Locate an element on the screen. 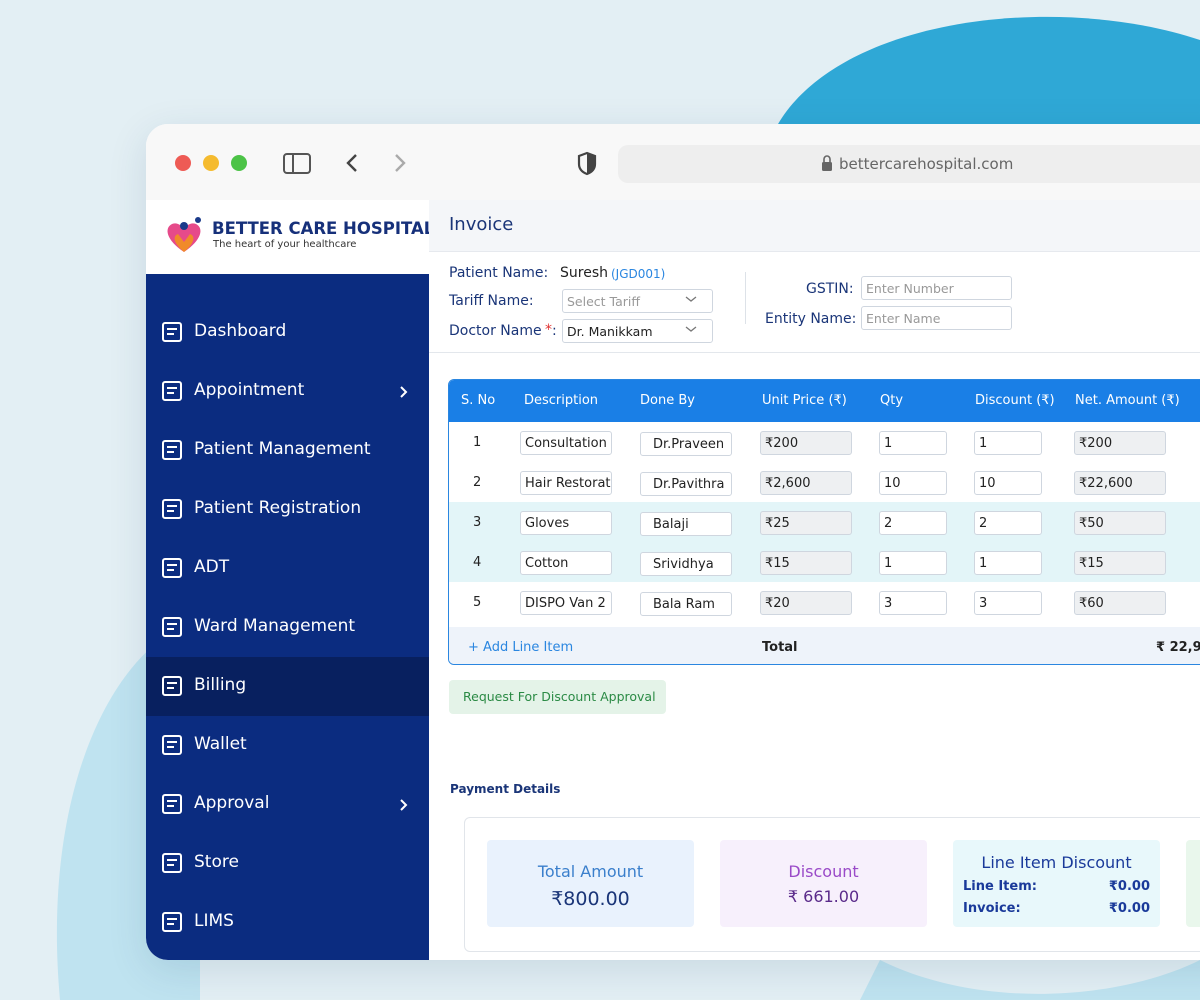 The image size is (1200, 1000). page-title: Invoice is located at coordinates (481, 224).